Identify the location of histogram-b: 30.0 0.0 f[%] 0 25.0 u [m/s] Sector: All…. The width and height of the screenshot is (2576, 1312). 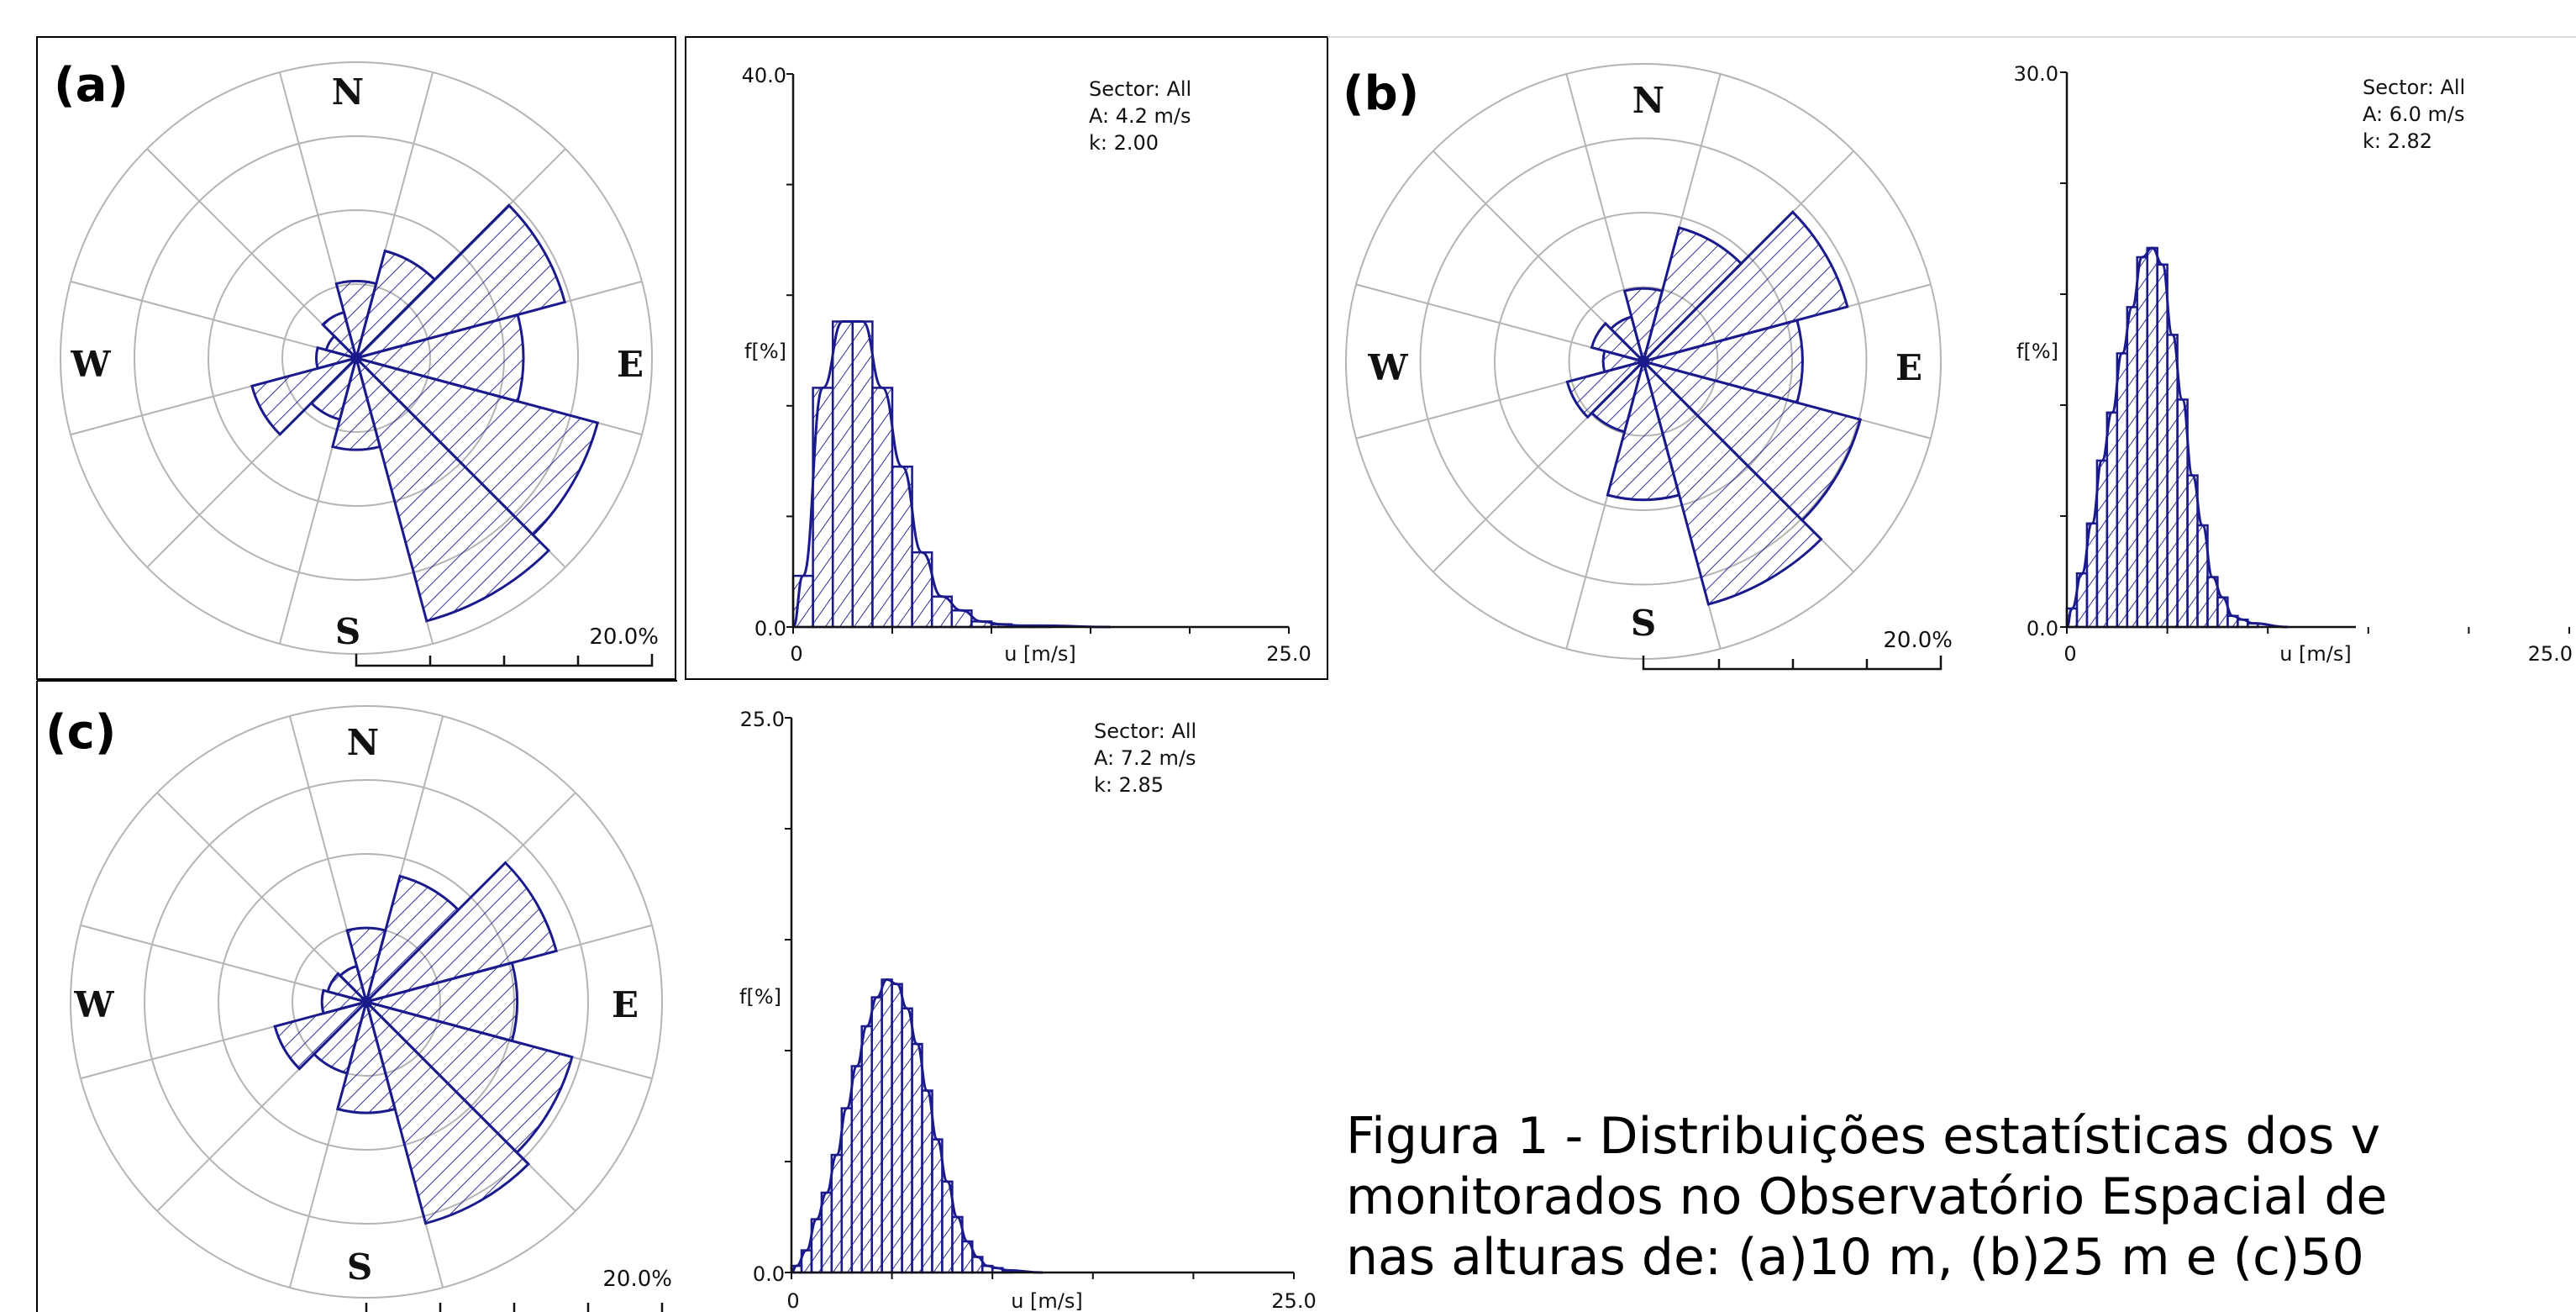
(2293, 364).